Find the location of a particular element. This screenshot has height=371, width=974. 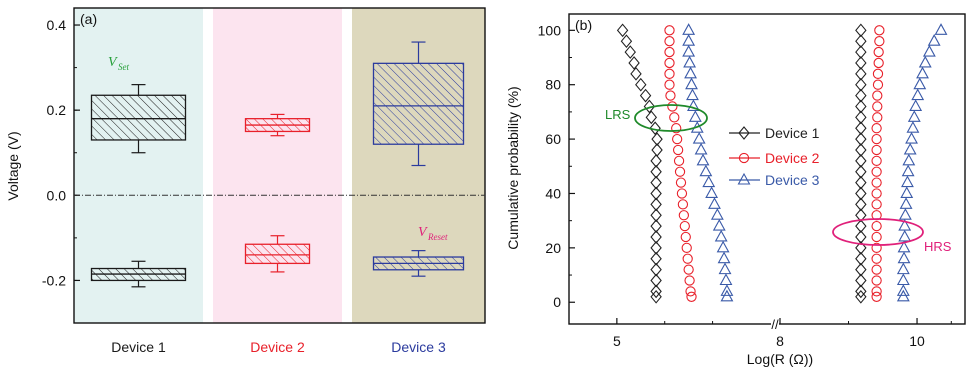

panel-b-ylabel: Cumulative probability (%) is located at coordinates (513, 167).